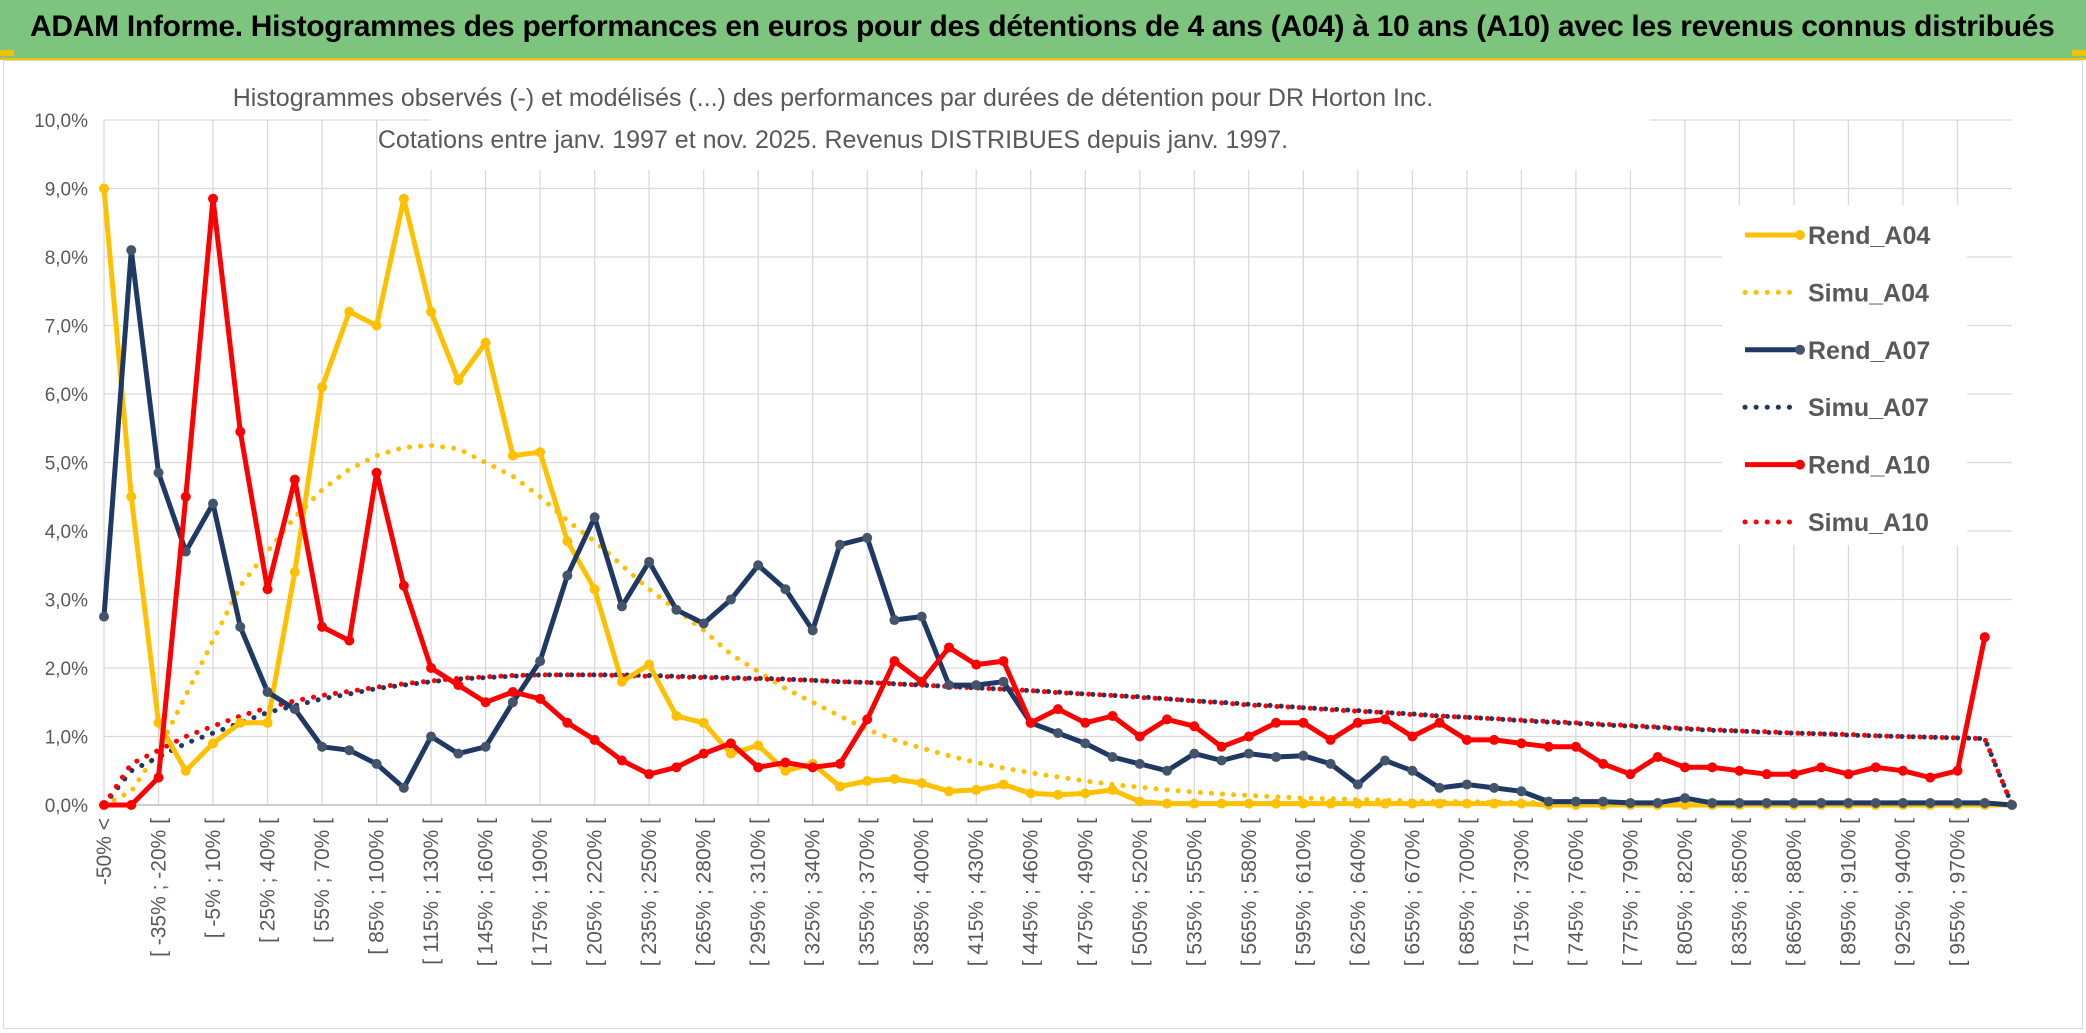  I want to click on x-tick-label: -50% <, so click(104, 851).